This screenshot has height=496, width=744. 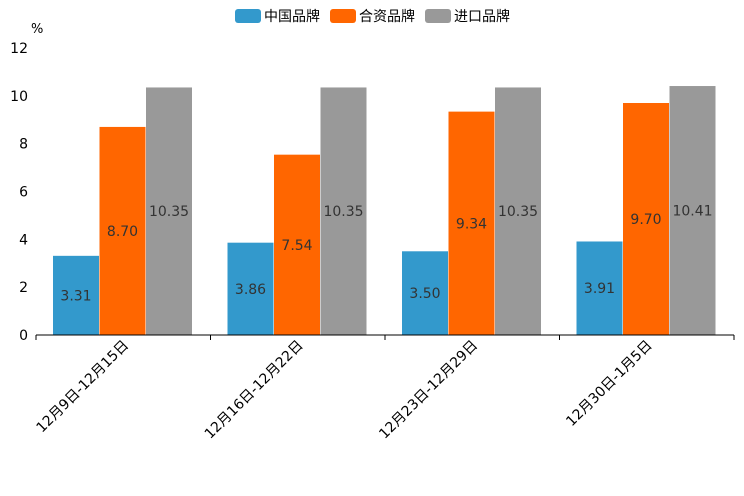 I want to click on data-label: 7.54, so click(x=296, y=246).